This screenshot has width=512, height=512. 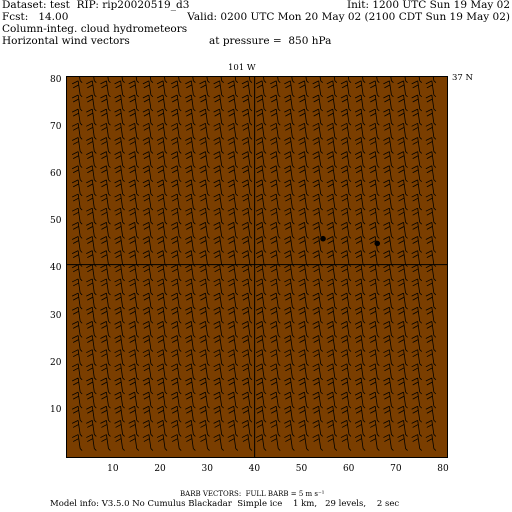 What do you see at coordinates (270, 41) in the screenshot?
I see `pressure-level-label: at pressure = 850 hPa` at bounding box center [270, 41].